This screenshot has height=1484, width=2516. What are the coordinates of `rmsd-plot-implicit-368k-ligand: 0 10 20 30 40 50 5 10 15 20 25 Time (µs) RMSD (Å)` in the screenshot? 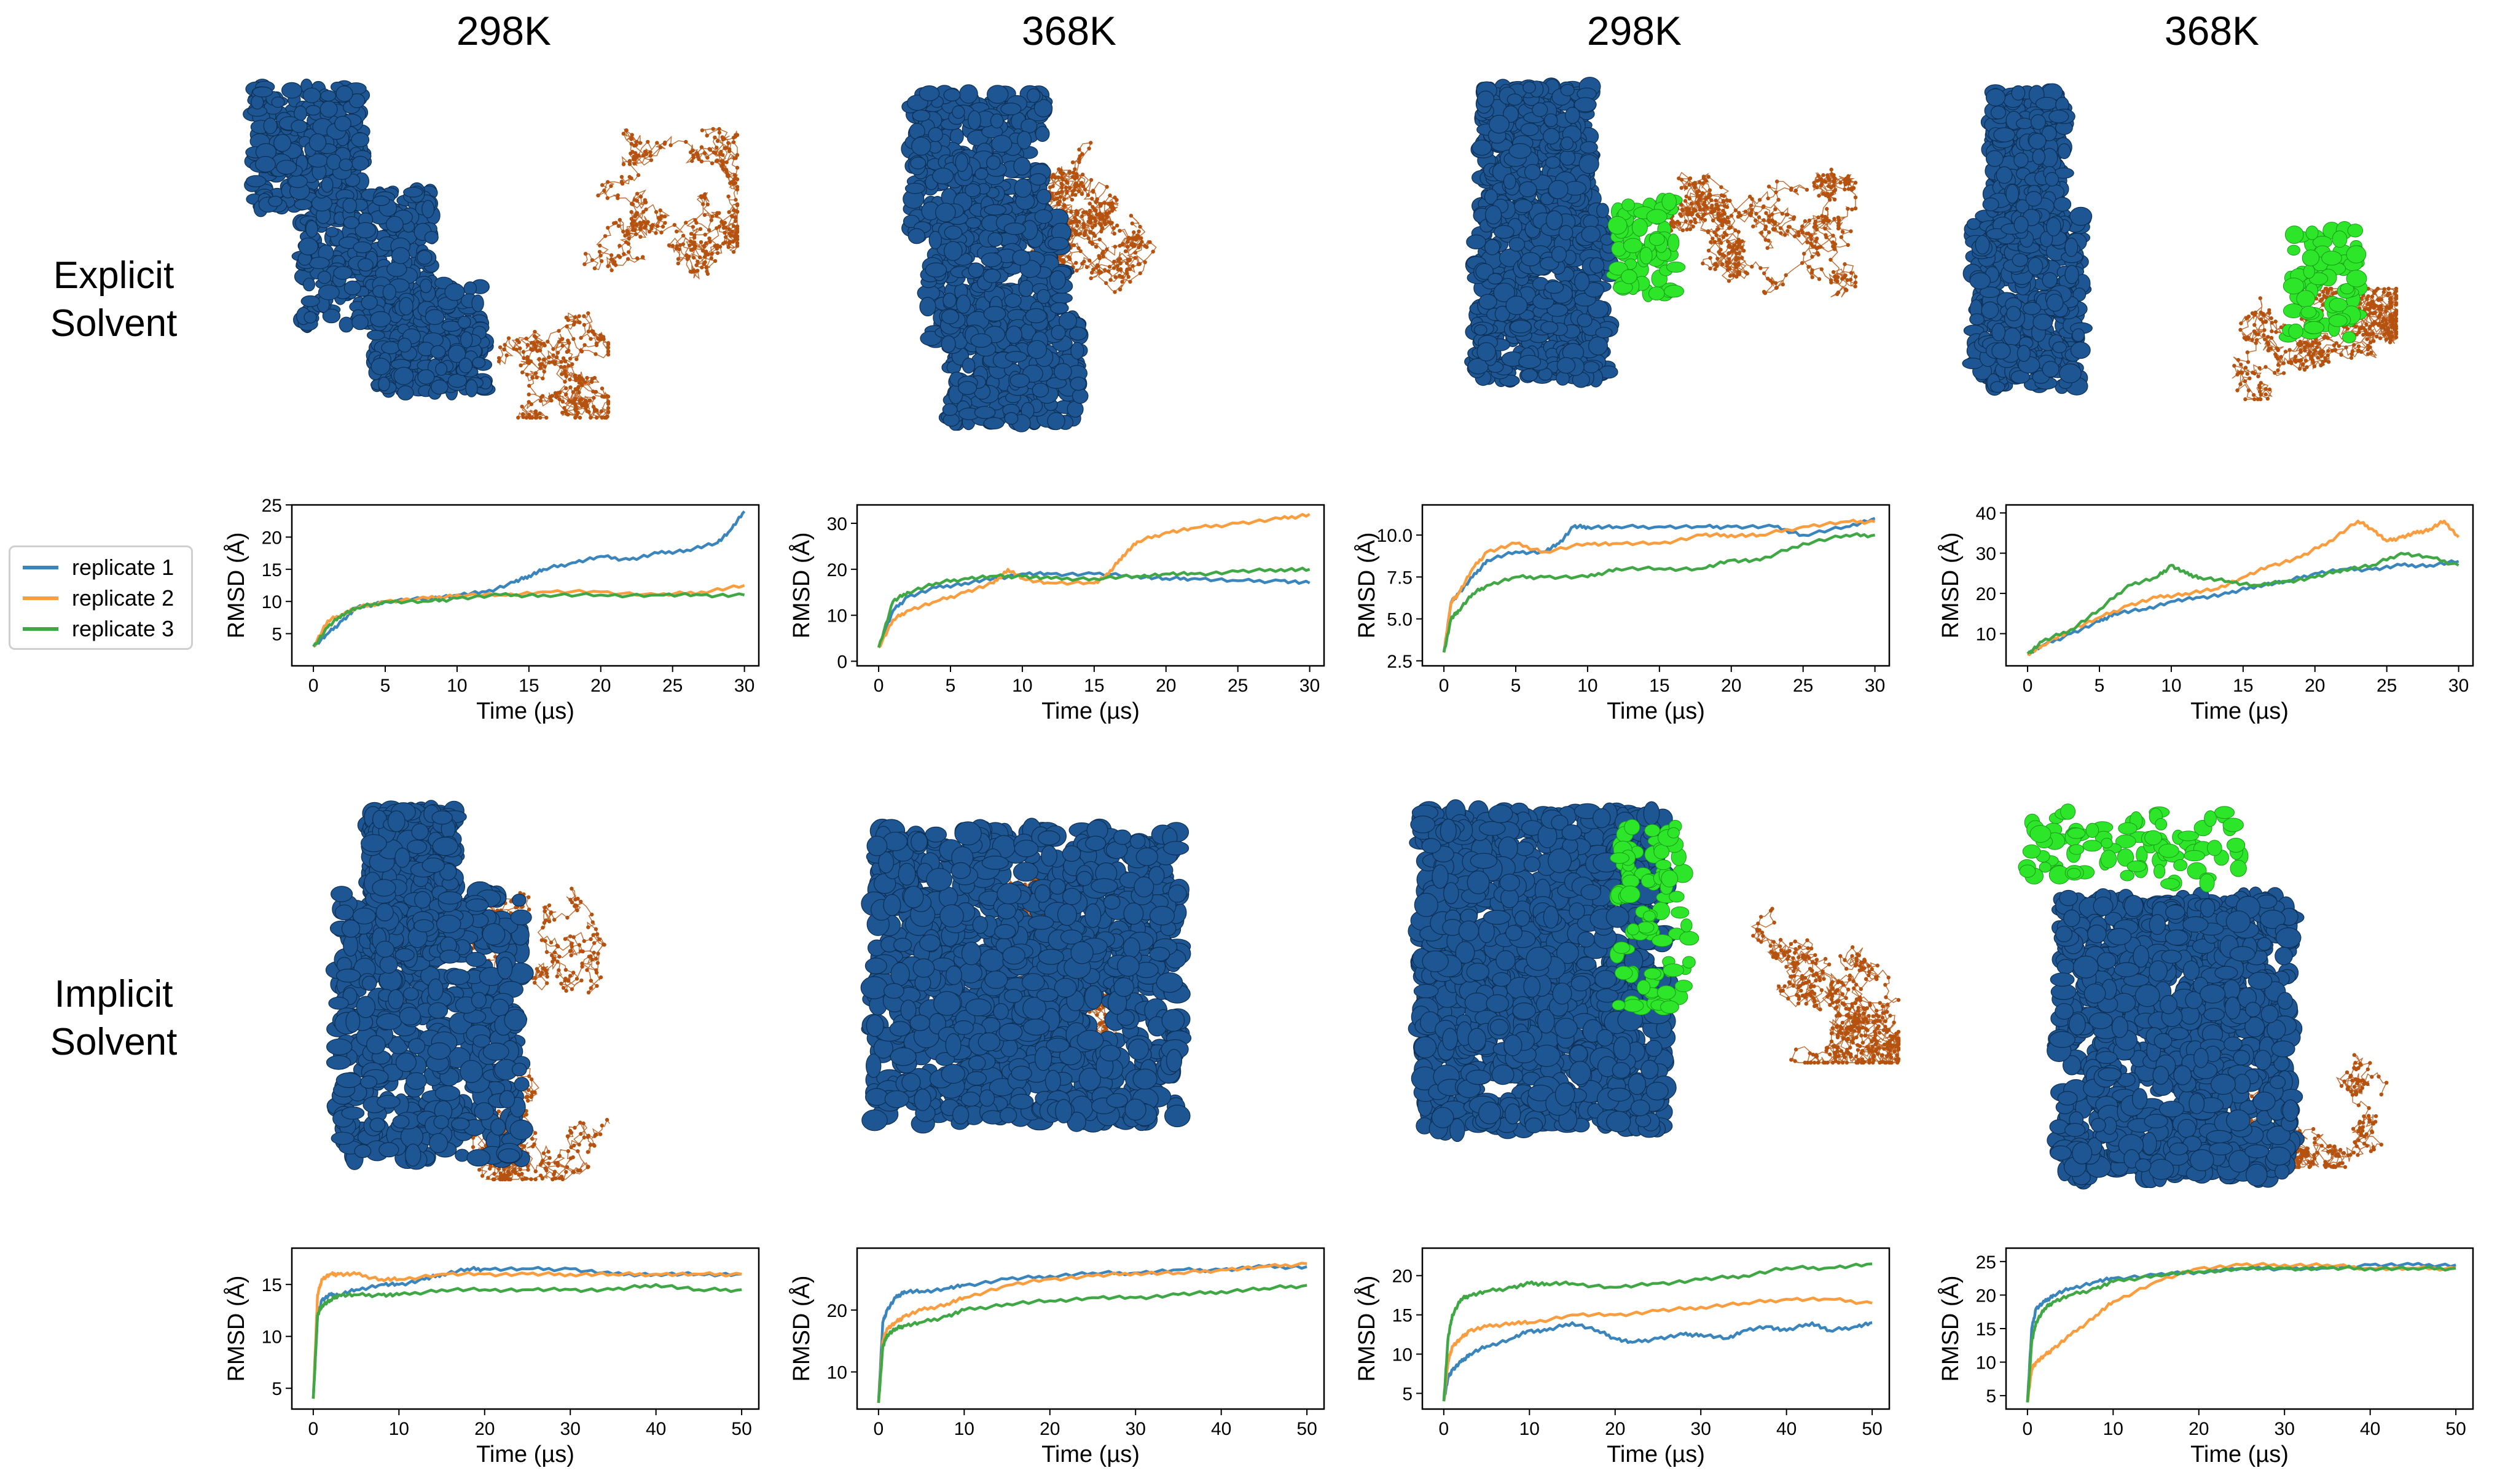 It's located at (2206, 1357).